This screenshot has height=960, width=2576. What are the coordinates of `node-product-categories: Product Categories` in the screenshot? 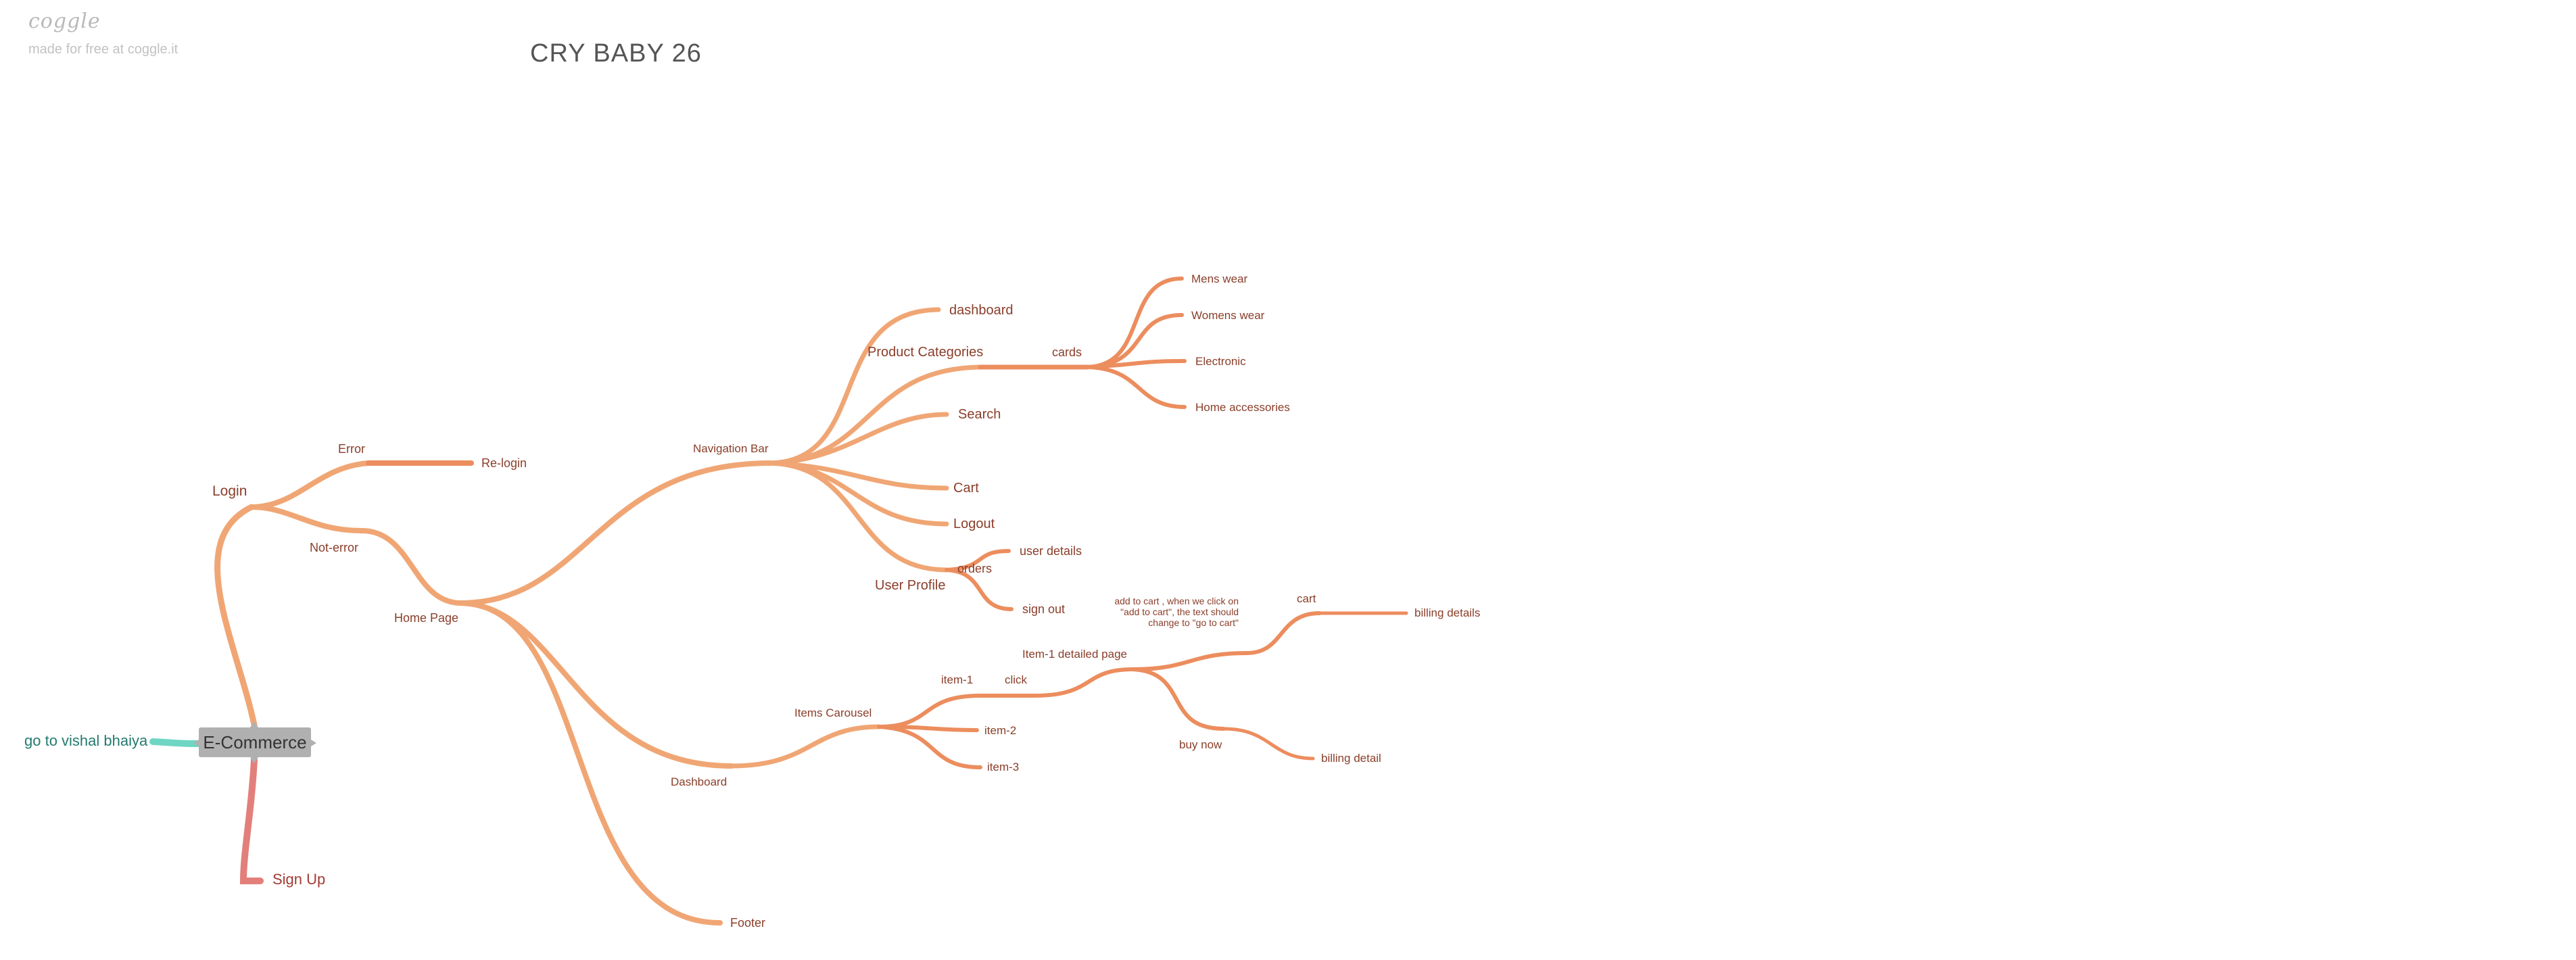 It's located at (925, 352).